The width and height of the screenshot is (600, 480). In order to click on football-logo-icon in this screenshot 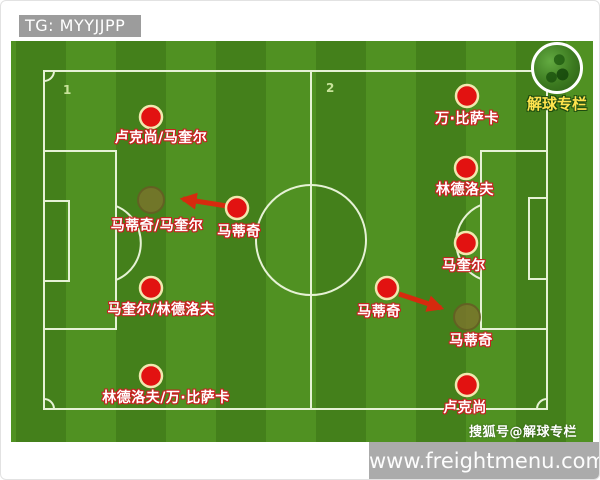, I will do `click(557, 68)`.